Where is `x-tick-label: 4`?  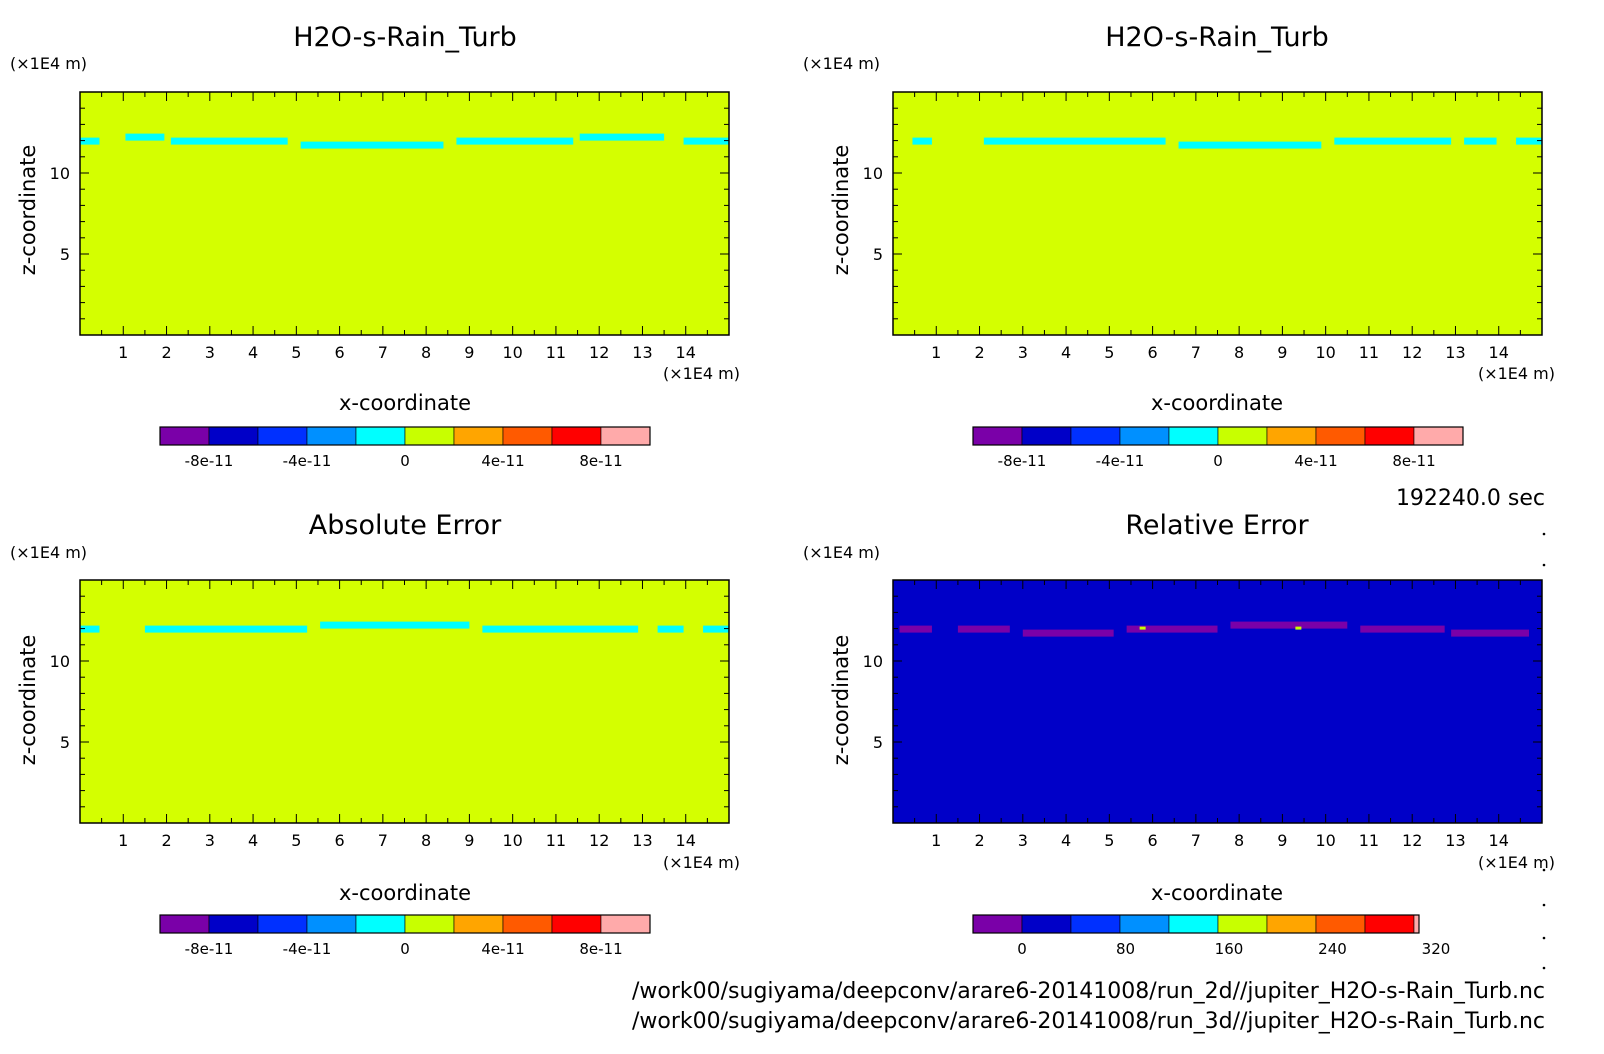 x-tick-label: 4 is located at coordinates (1066, 840).